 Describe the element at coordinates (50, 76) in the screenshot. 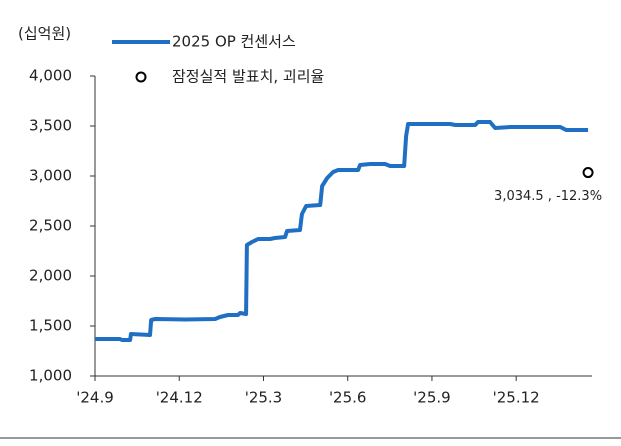

I see `y-tick-label: 4,000` at that location.